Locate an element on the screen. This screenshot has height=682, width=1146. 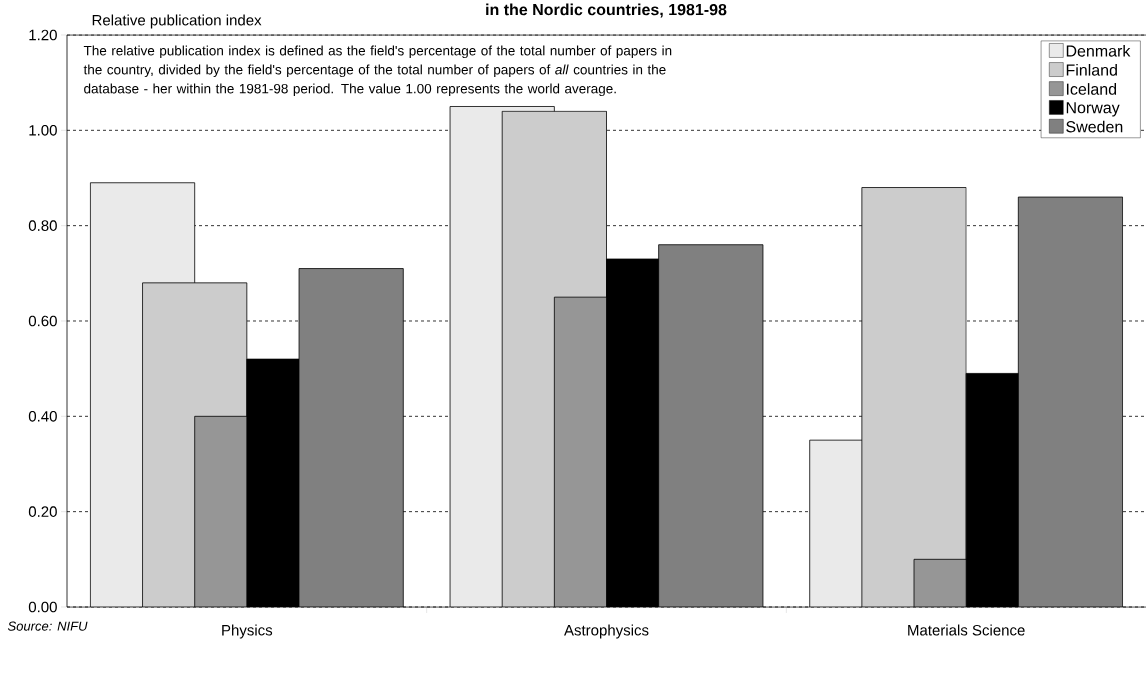
x-tick-label: Materials Science is located at coordinates (966, 630).